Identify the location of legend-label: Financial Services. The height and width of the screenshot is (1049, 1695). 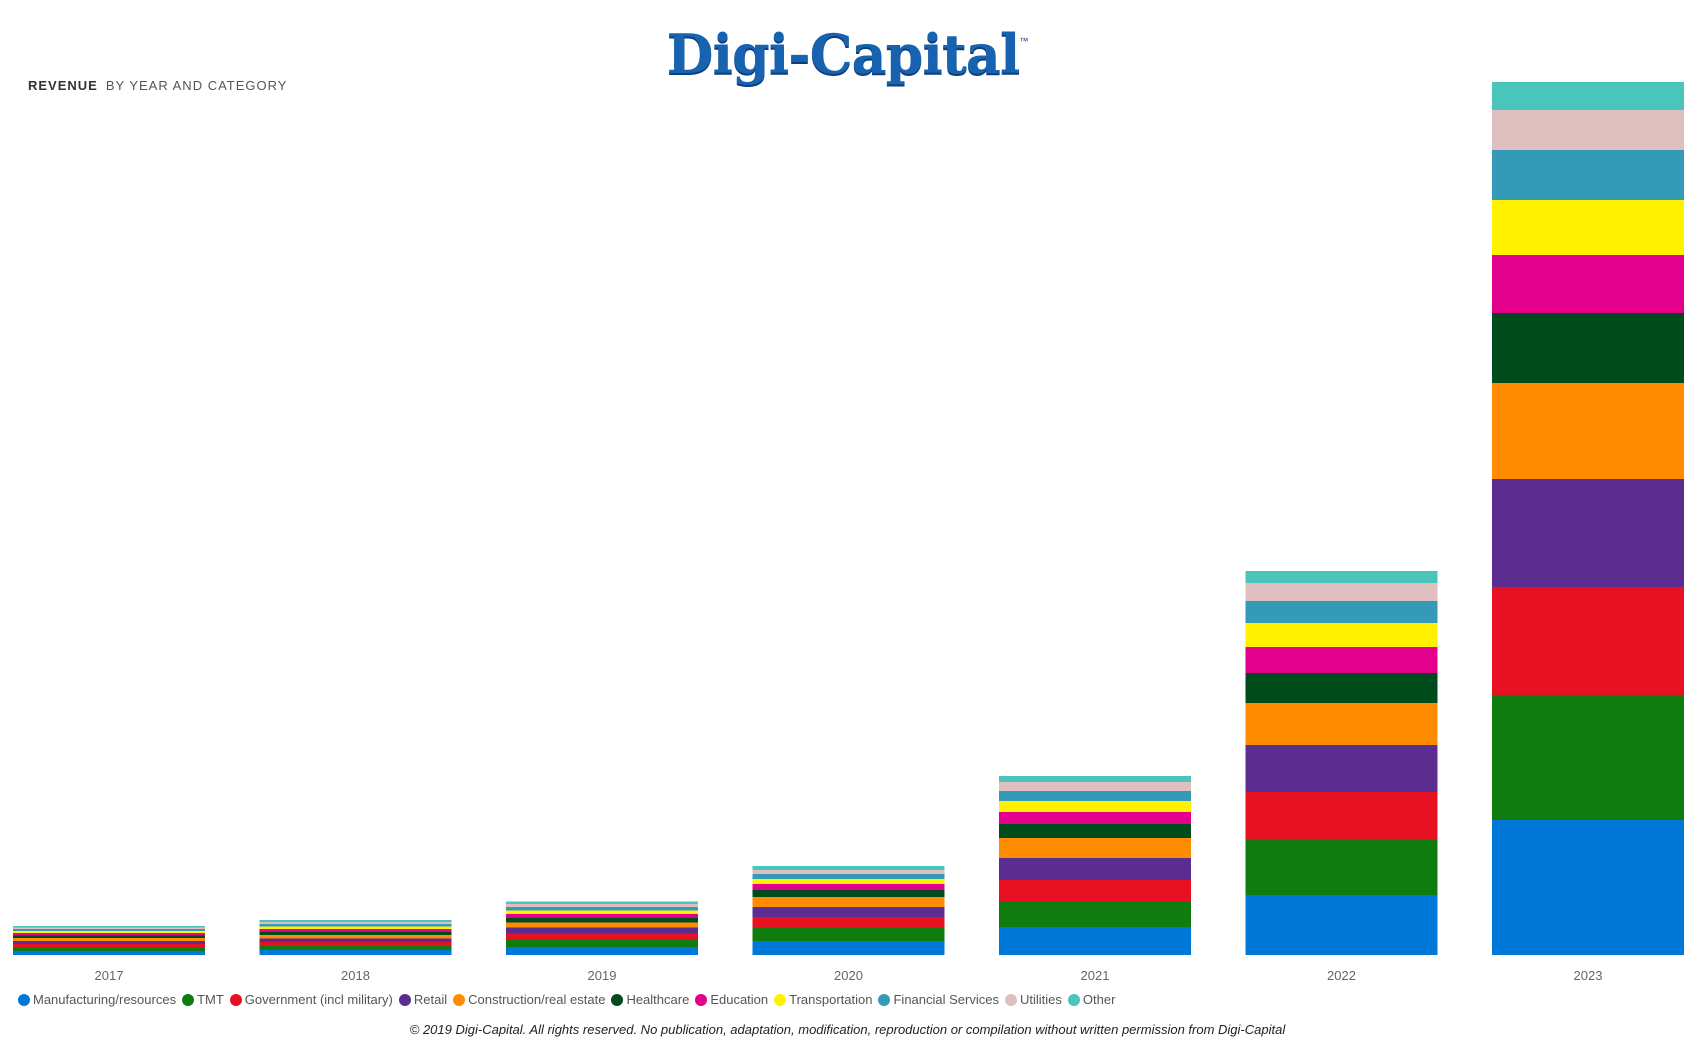
(946, 999).